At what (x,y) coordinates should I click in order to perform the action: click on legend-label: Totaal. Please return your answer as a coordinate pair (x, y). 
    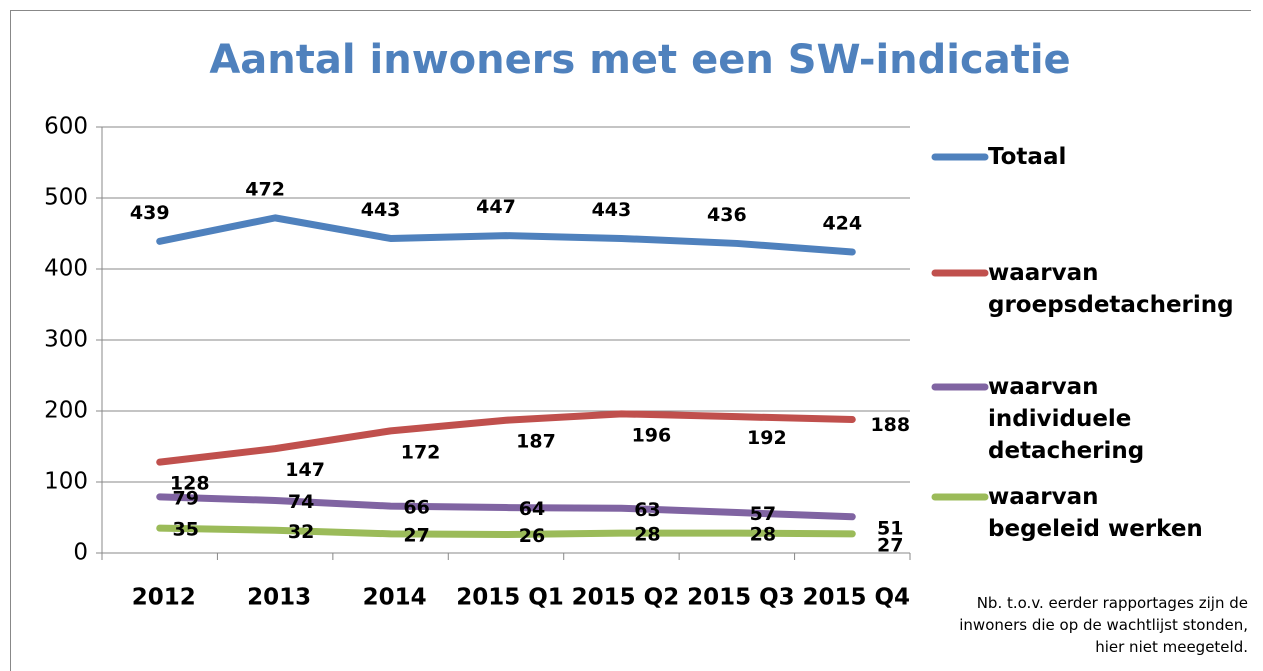
    Looking at the image, I should click on (1027, 157).